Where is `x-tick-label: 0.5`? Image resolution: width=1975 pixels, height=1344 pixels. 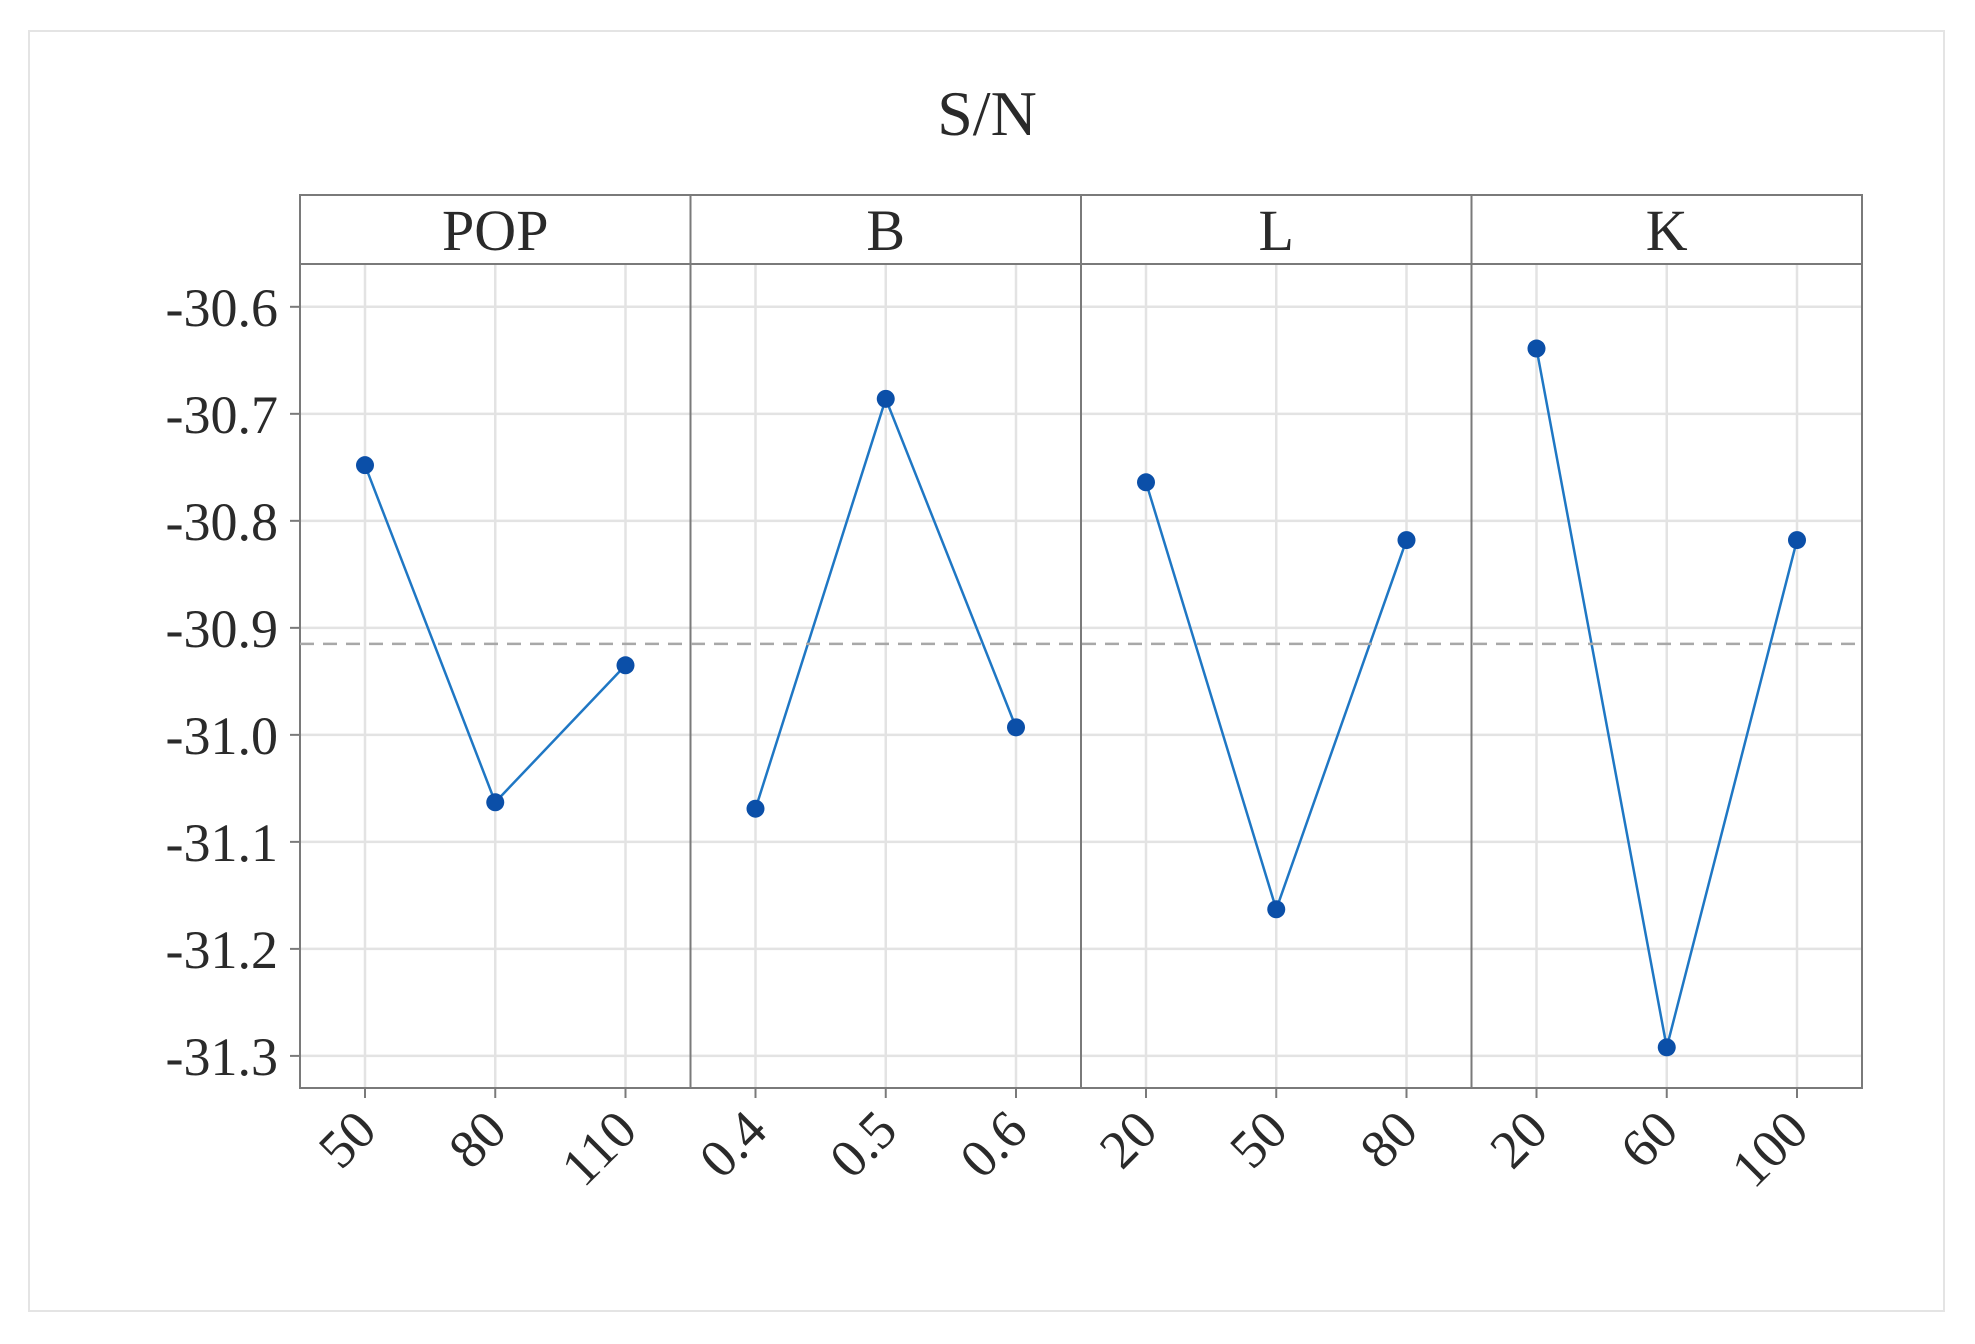 x-tick-label: 0.5 is located at coordinates (863, 1144).